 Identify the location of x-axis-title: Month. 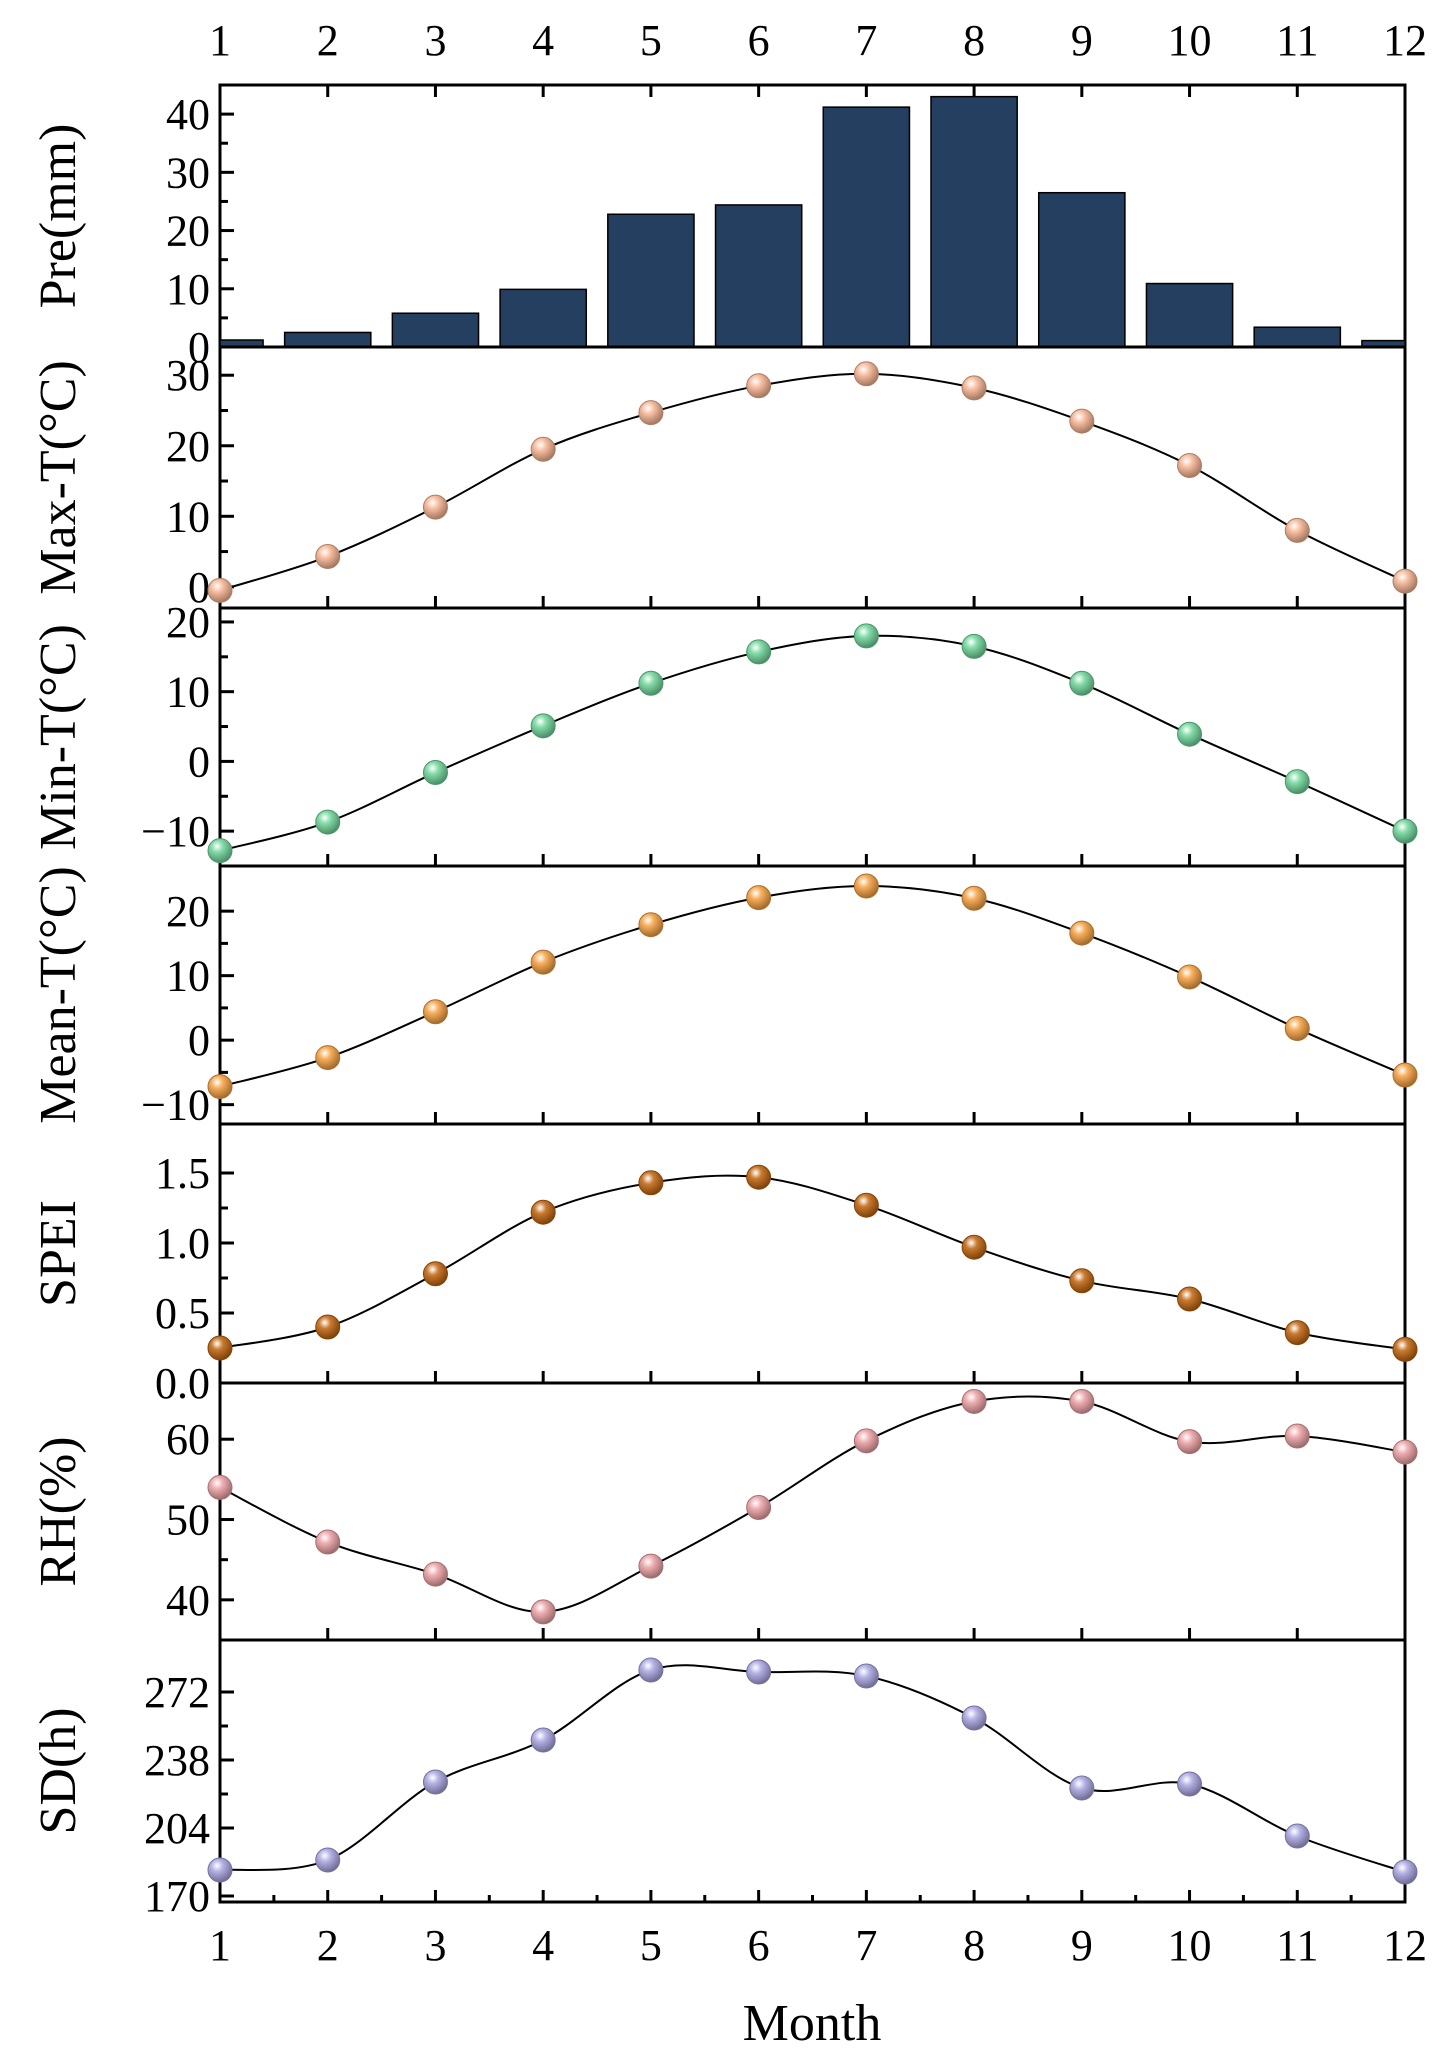
(812, 2023).